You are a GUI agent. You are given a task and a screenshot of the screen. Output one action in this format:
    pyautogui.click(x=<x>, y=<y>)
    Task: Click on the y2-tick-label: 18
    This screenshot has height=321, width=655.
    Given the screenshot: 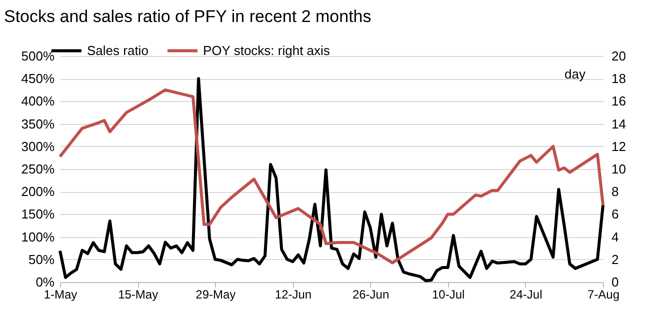 What is the action you would take?
    pyautogui.click(x=619, y=78)
    